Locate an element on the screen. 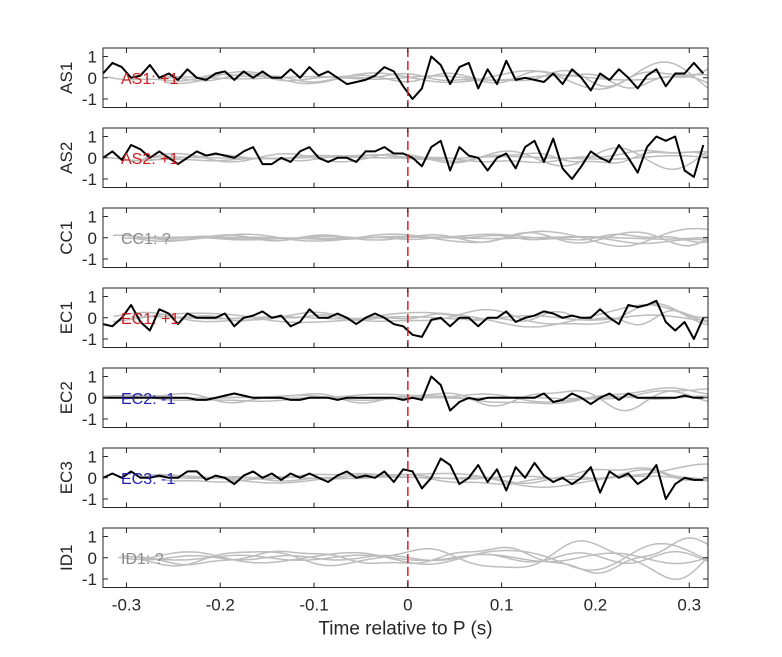 This screenshot has height=657, width=782. polarity-annotation: EC1: +1 is located at coordinates (150, 319).